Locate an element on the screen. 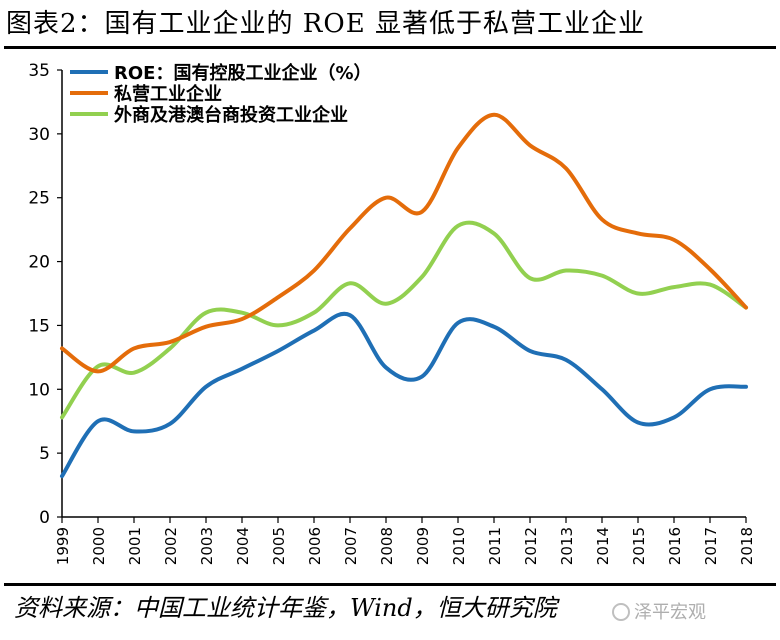 The height and width of the screenshot is (640, 780). x-tick-label: 2001 is located at coordinates (135, 546).